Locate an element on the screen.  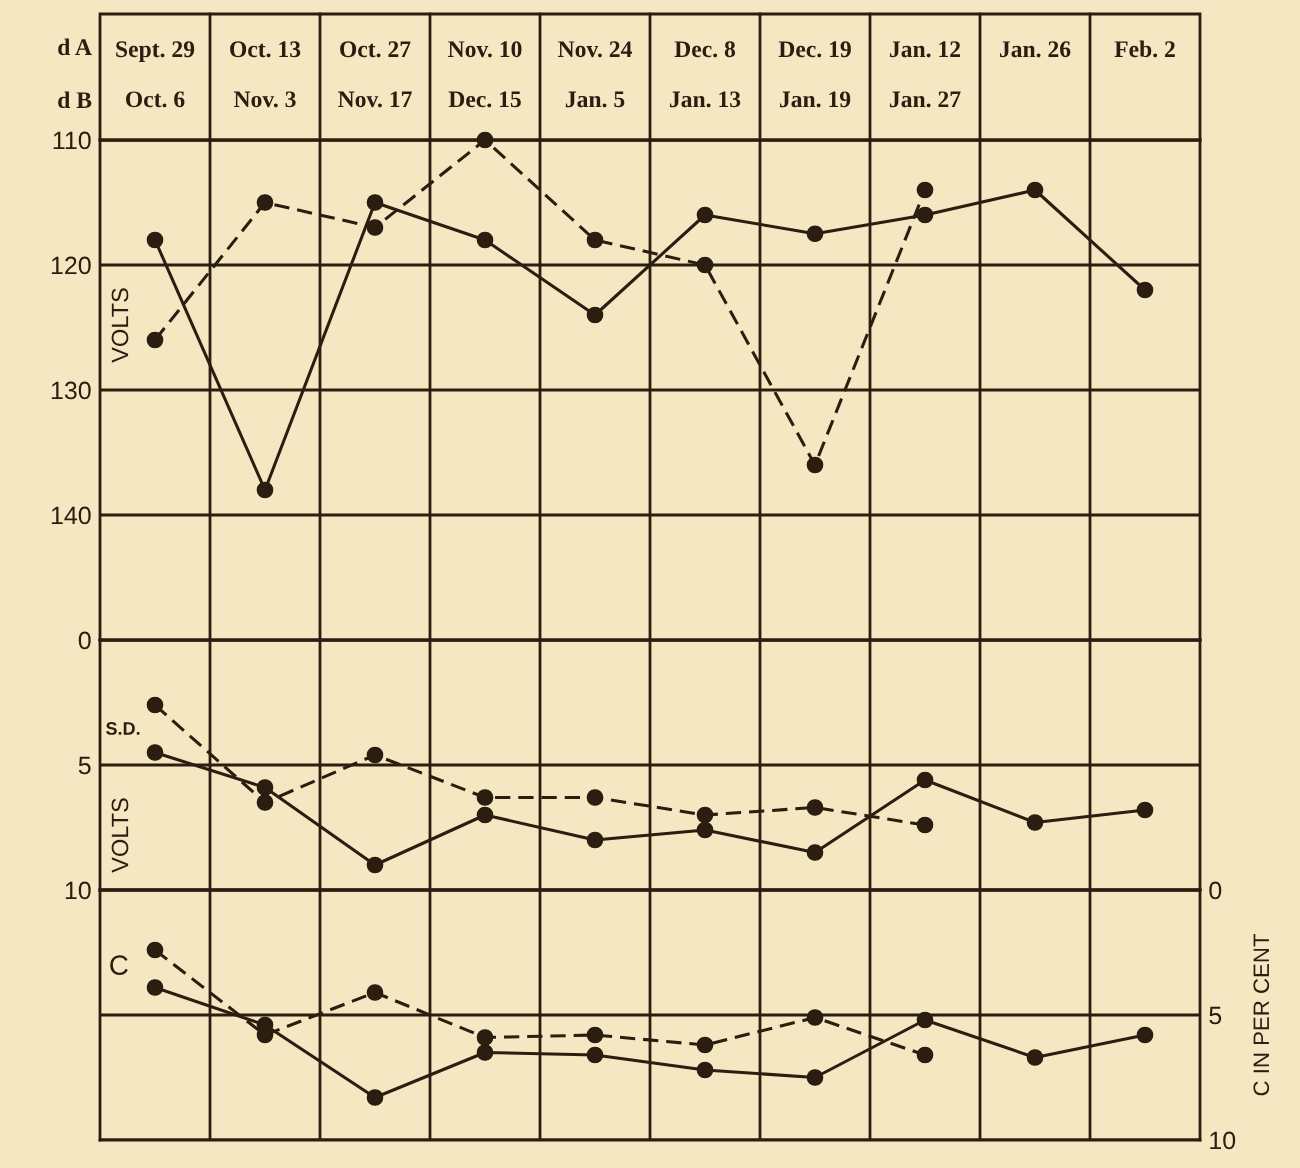
text: d A is located at coordinates (75, 47).